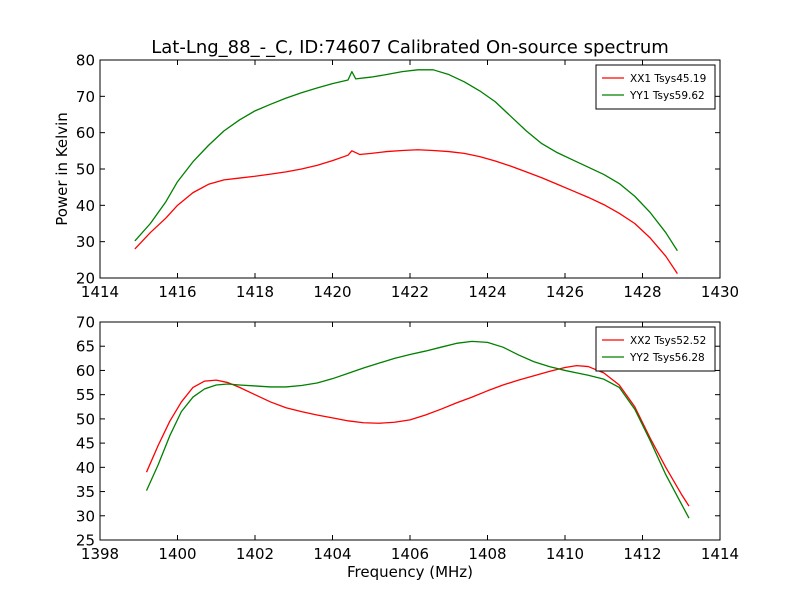 This screenshot has width=800, height=604. Describe the element at coordinates (100, 554) in the screenshot. I see `bottom-x-tick-label: 1398` at that location.